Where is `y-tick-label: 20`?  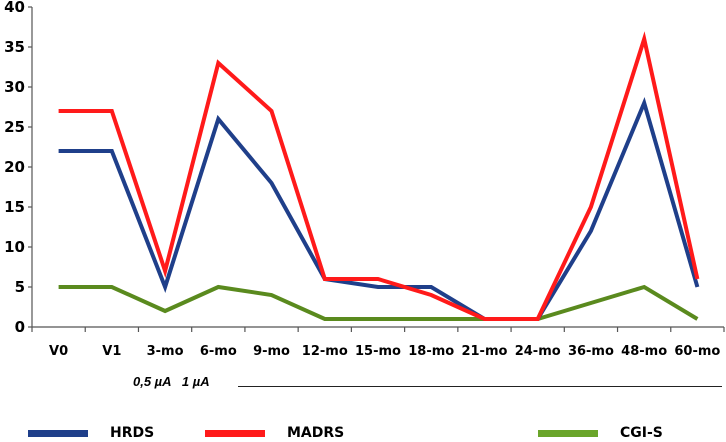 y-tick-label: 20 is located at coordinates (14, 167).